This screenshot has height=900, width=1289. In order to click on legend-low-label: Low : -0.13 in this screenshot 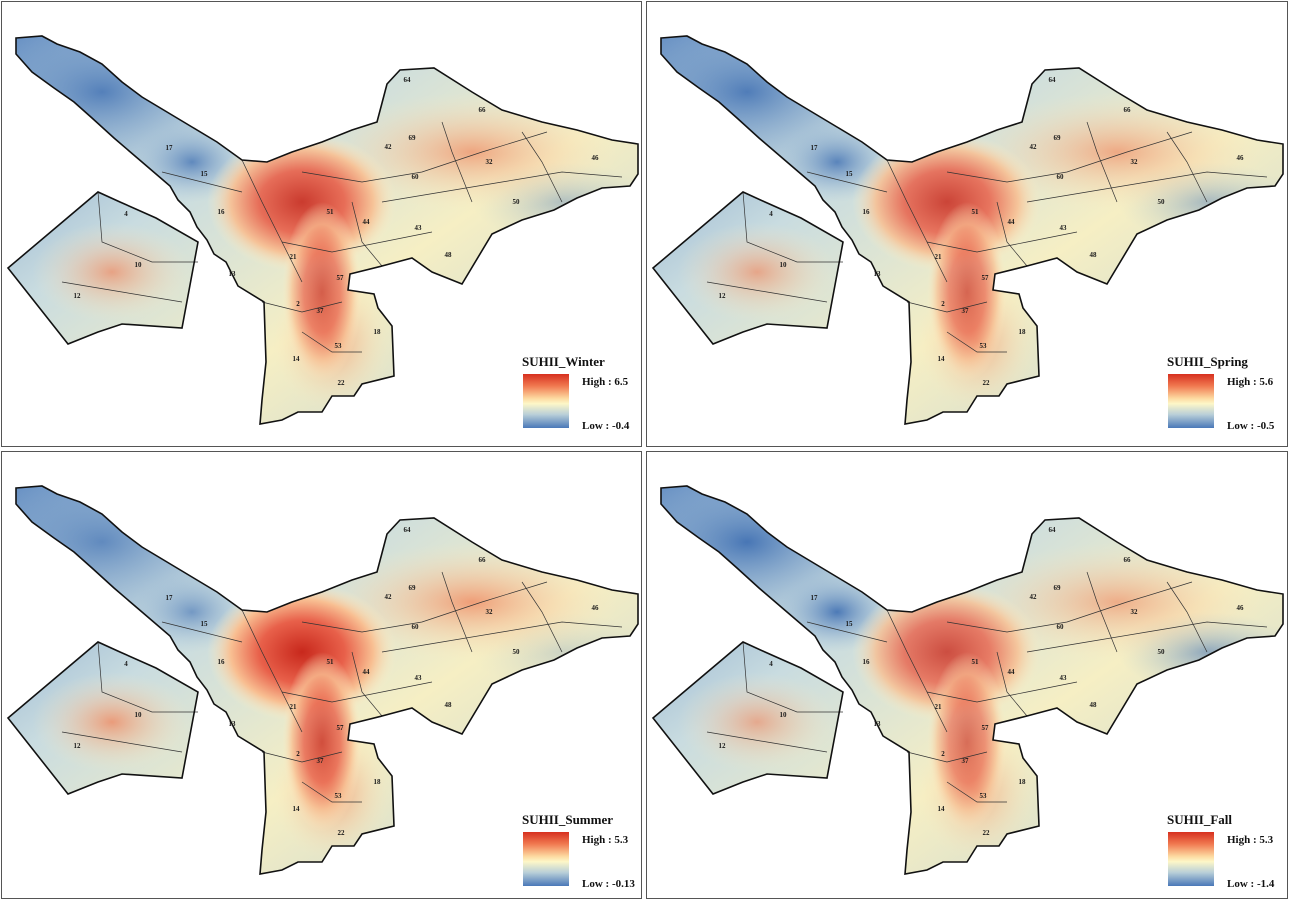, I will do `click(608, 884)`.